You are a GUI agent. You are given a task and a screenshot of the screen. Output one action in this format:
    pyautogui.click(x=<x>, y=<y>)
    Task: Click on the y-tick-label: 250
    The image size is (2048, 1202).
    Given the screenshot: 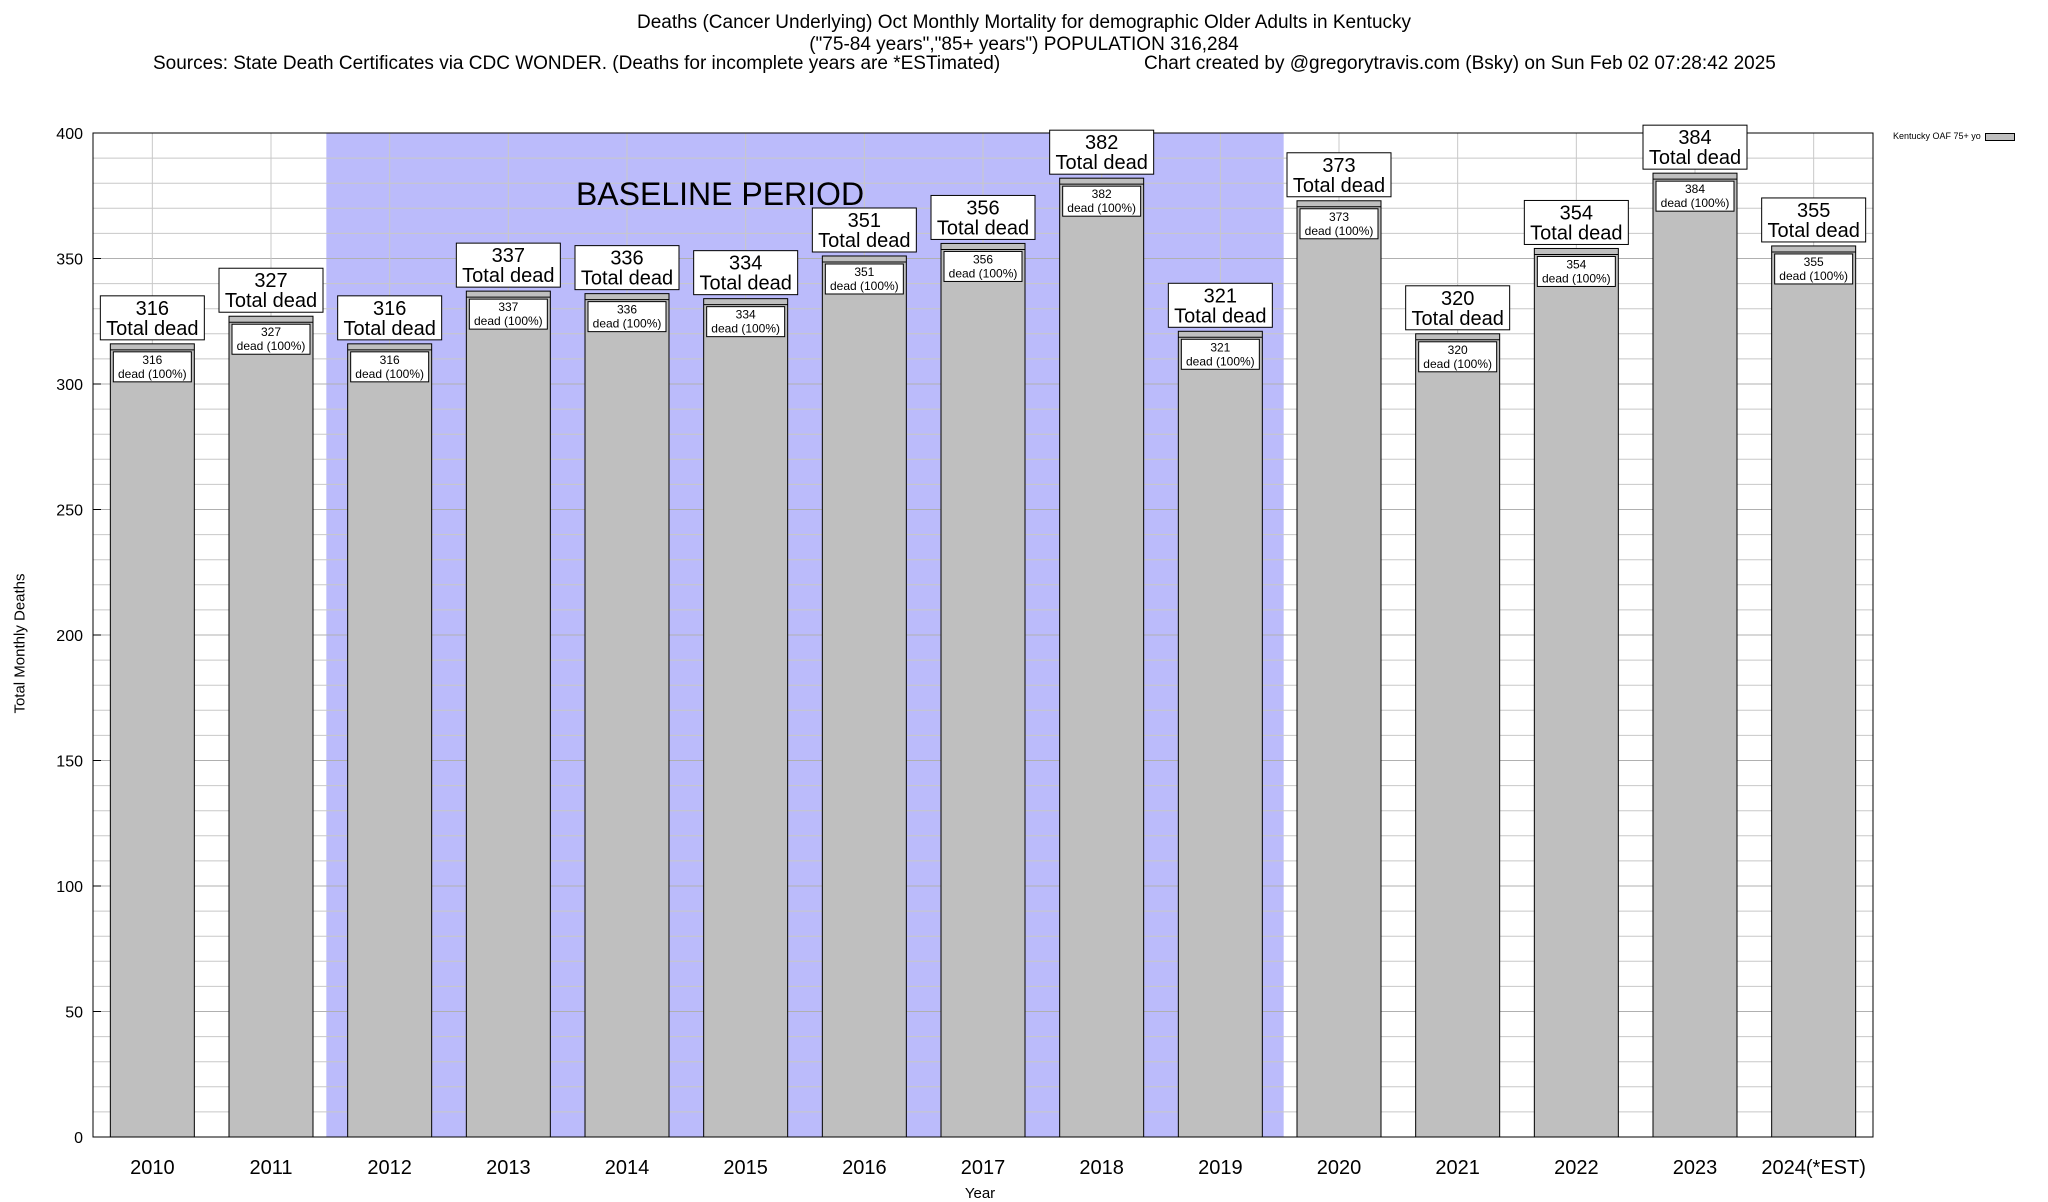 What is the action you would take?
    pyautogui.click(x=69, y=511)
    